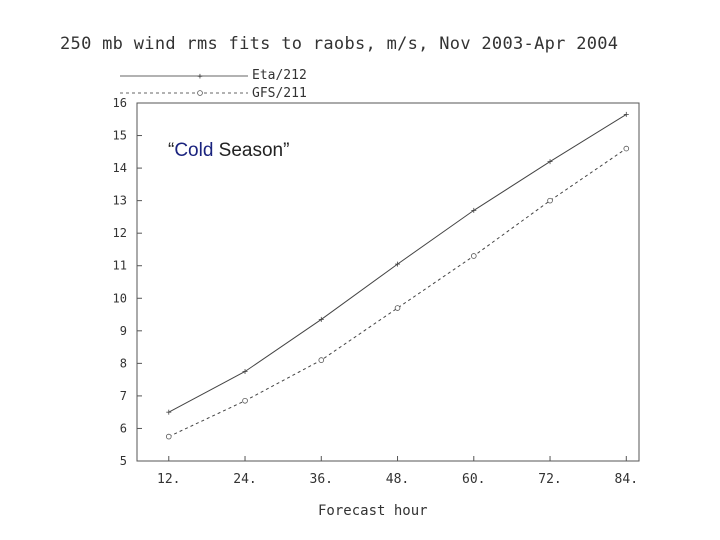  What do you see at coordinates (373, 511) in the screenshot?
I see `x-axis-label: Forecast hour` at bounding box center [373, 511].